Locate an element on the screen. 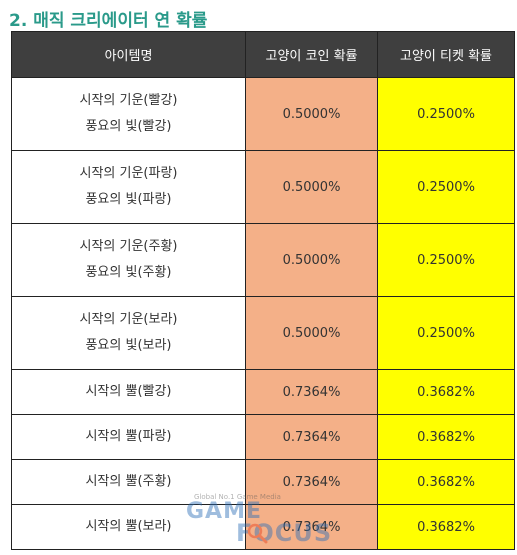 The width and height of the screenshot is (517, 555). item-name-line: 시작의 기운(파랑) is located at coordinates (128, 173).